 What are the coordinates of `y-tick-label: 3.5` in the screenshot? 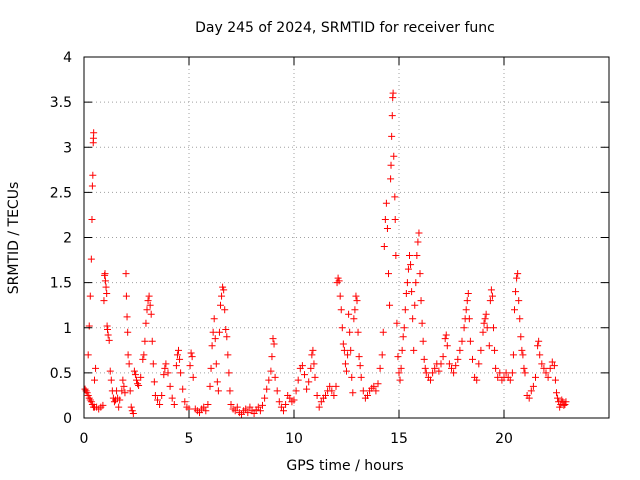 It's located at (61, 103).